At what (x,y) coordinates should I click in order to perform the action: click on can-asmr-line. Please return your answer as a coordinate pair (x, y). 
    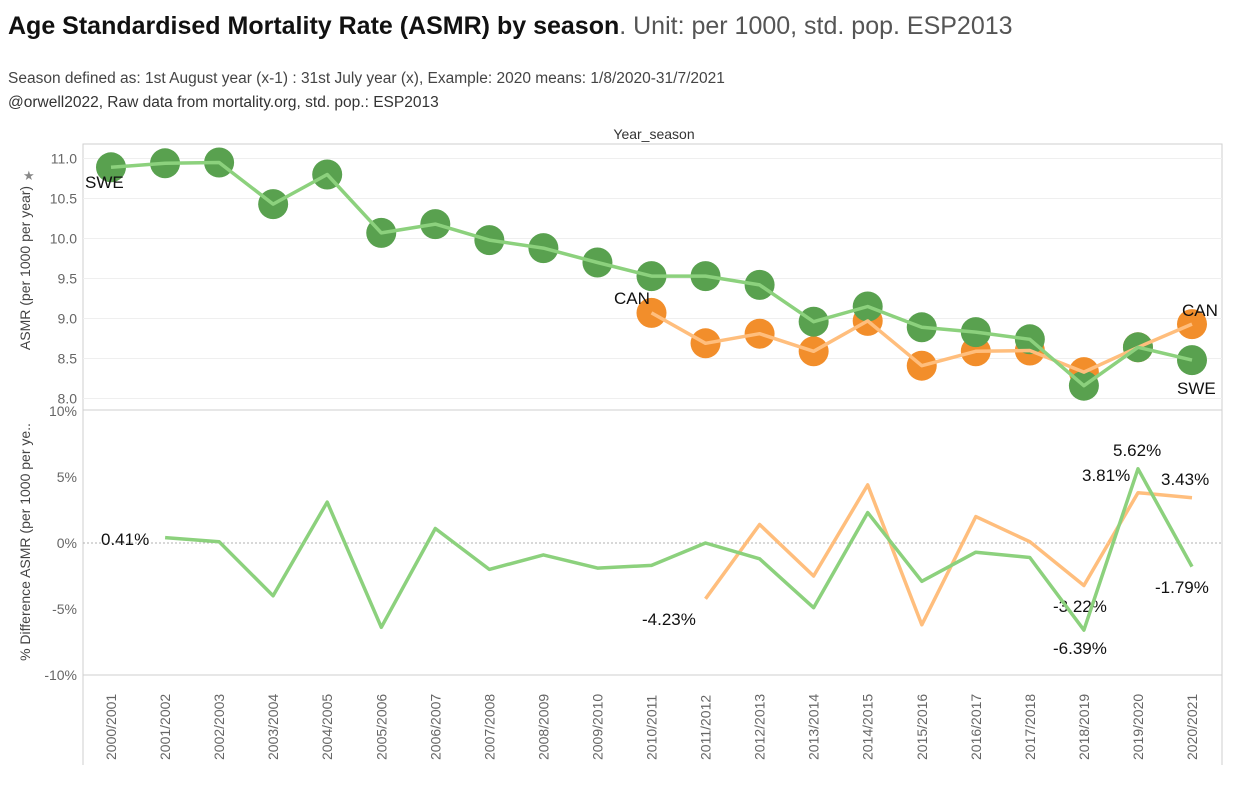
    Looking at the image, I should click on (921, 342).